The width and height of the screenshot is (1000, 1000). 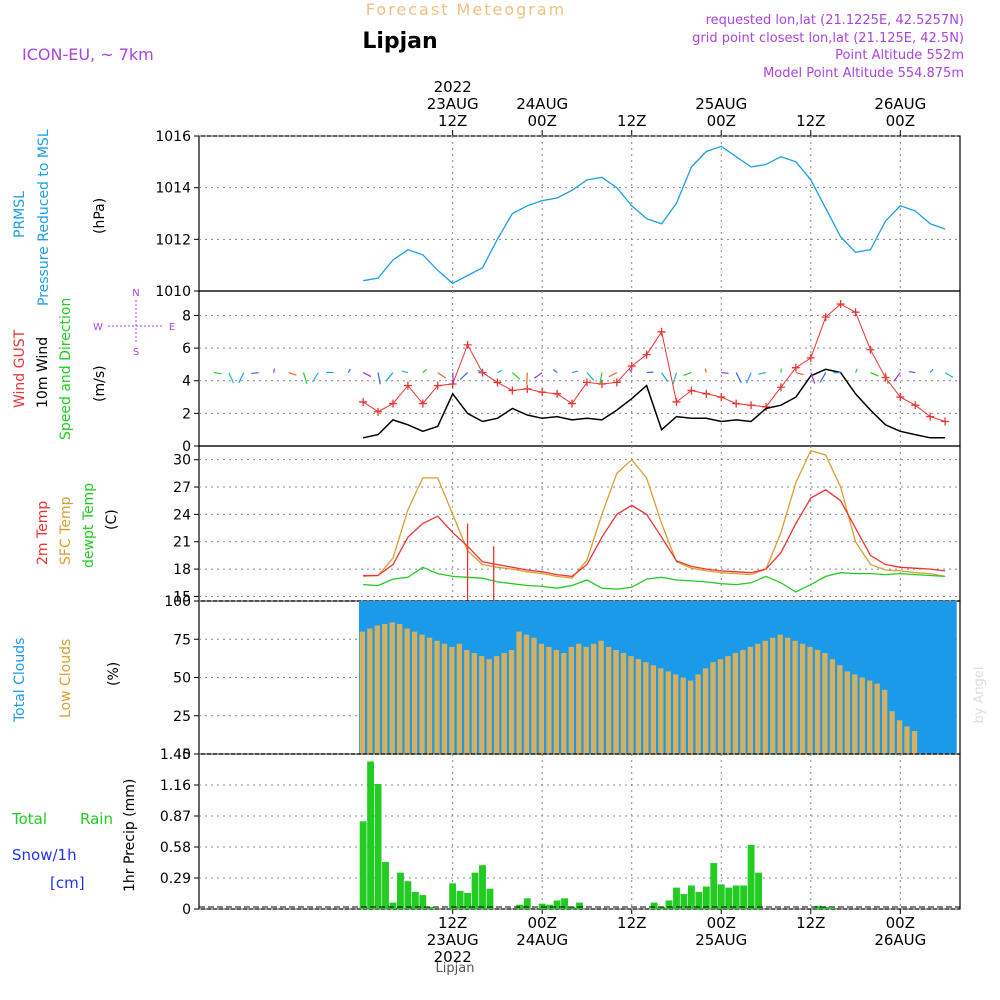 What do you see at coordinates (721, 104) in the screenshot?
I see `top-time-label: 25AUG` at bounding box center [721, 104].